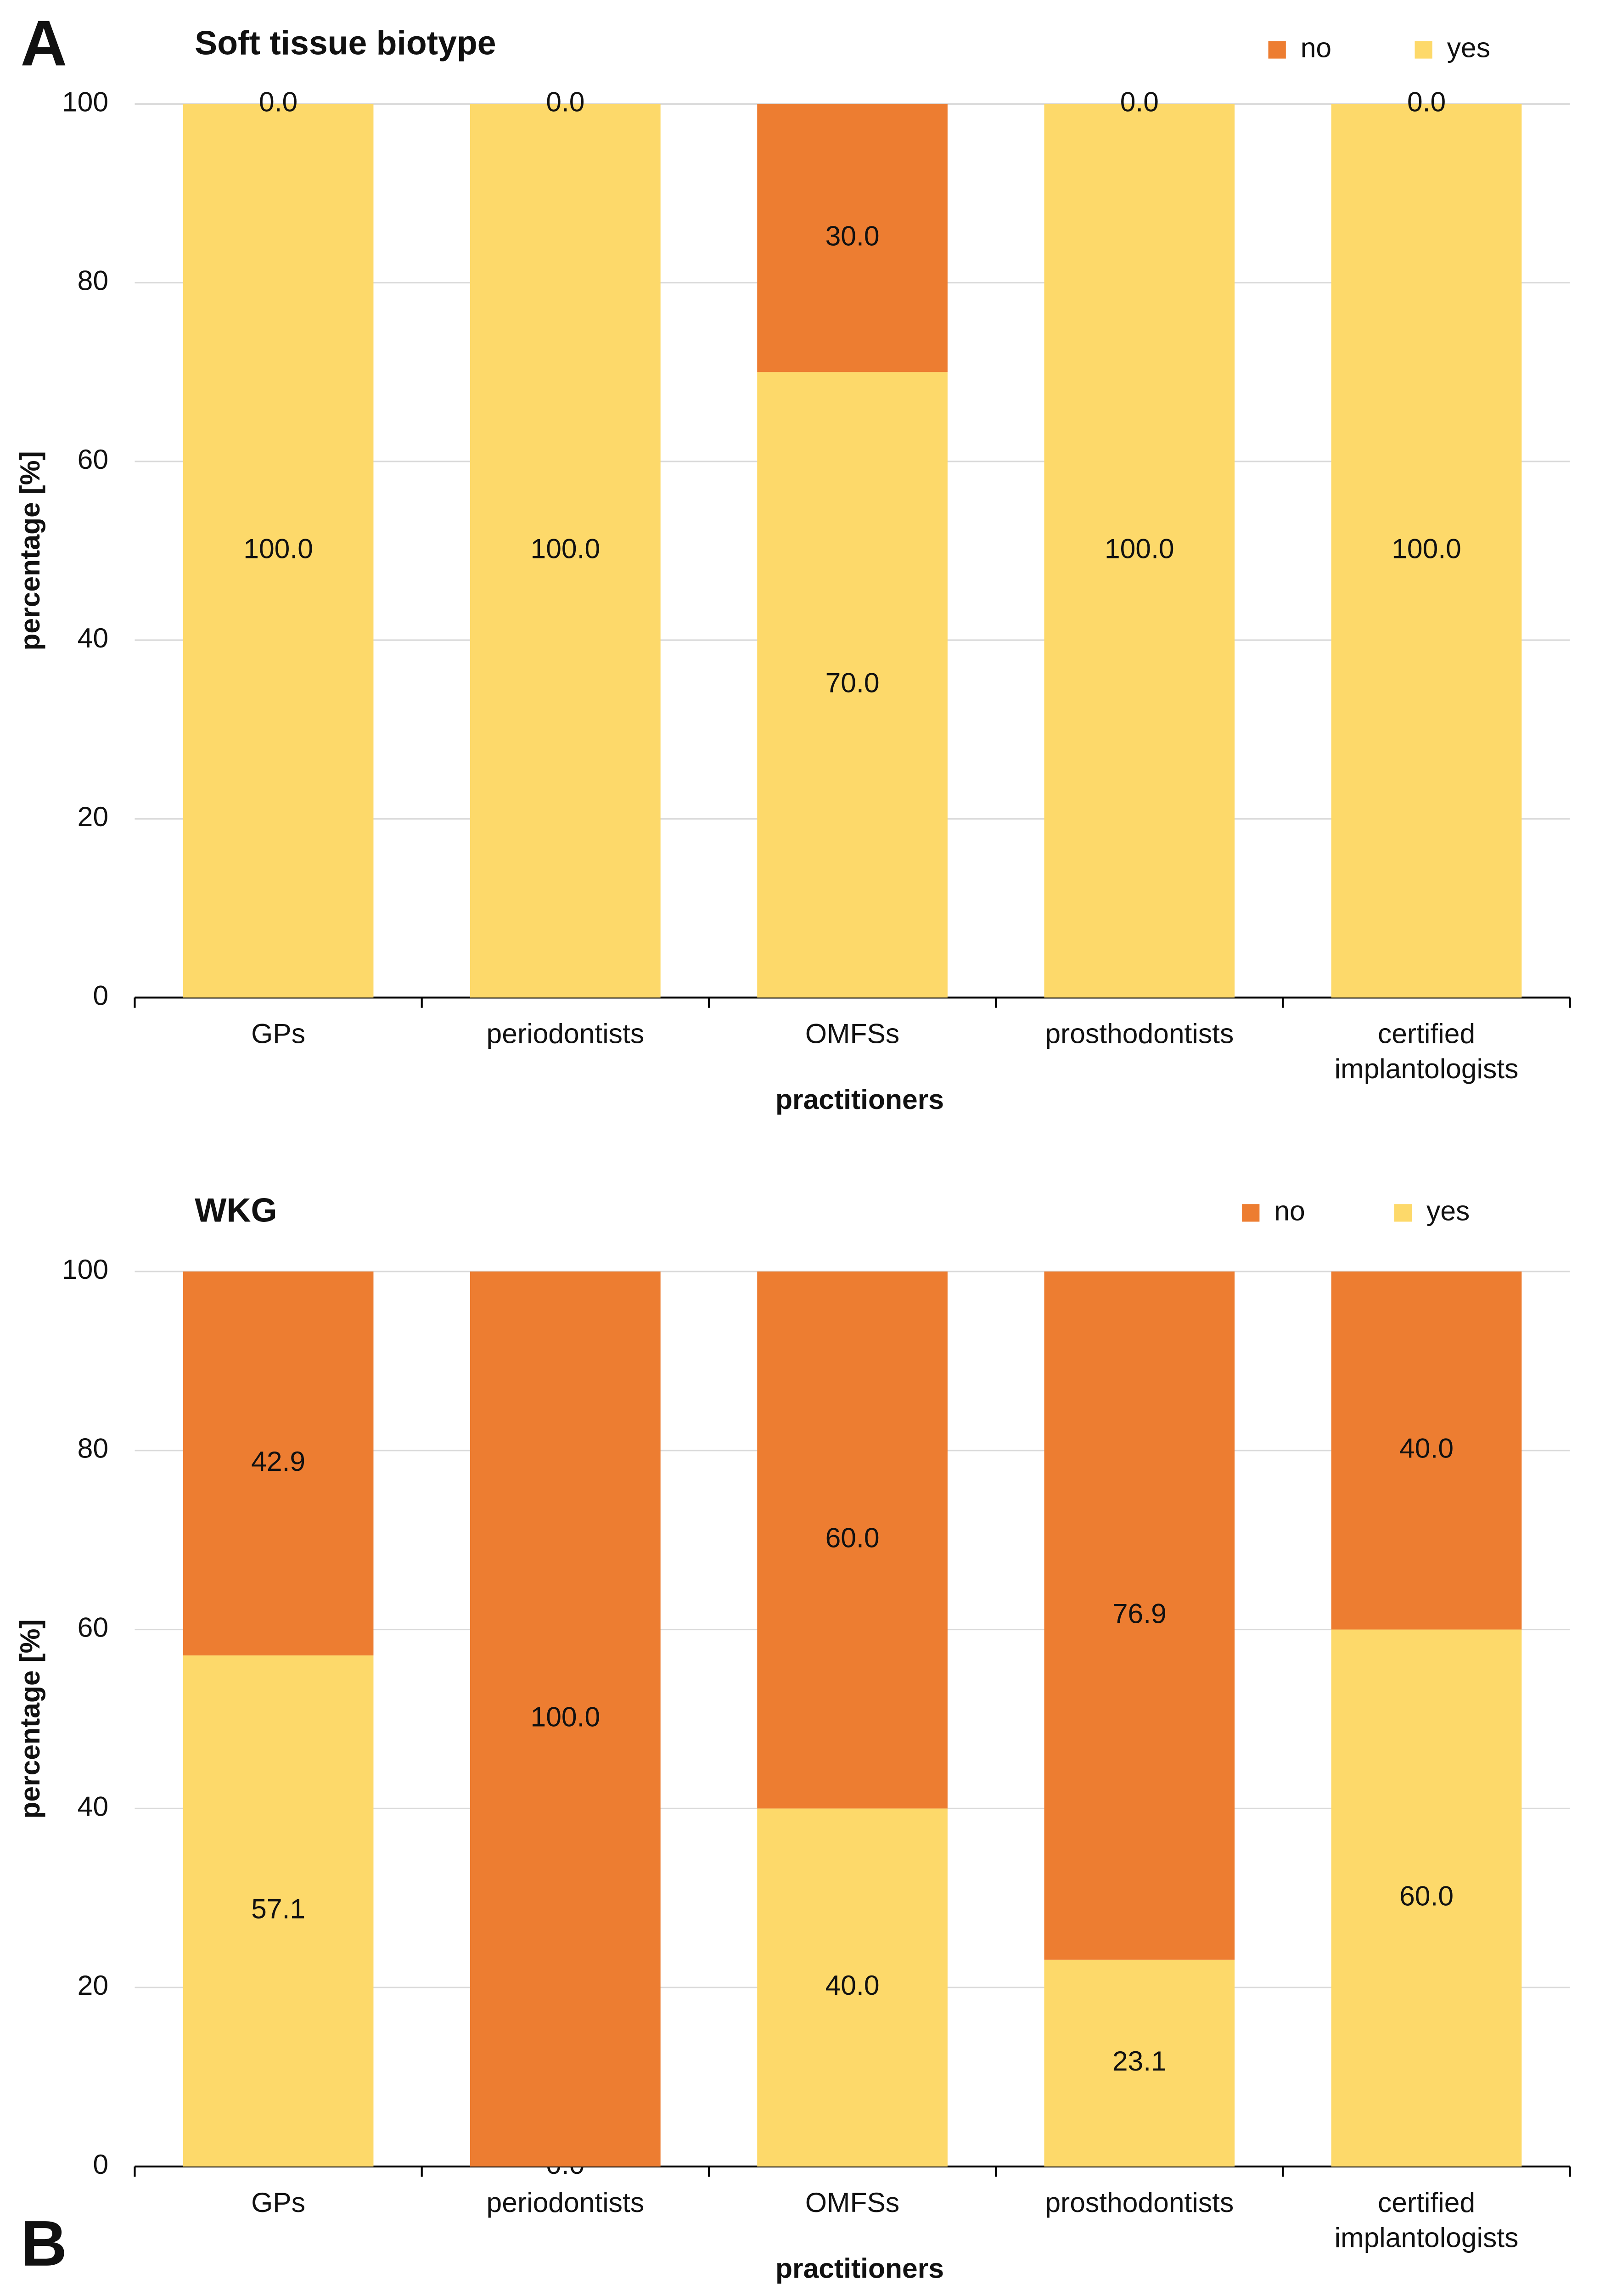  What do you see at coordinates (44, 2243) in the screenshot?
I see `panel-label: B` at bounding box center [44, 2243].